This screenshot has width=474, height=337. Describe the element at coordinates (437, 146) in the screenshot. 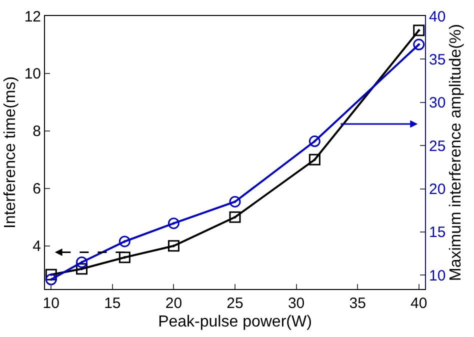

I see `y2-tick-label: 25` at that location.